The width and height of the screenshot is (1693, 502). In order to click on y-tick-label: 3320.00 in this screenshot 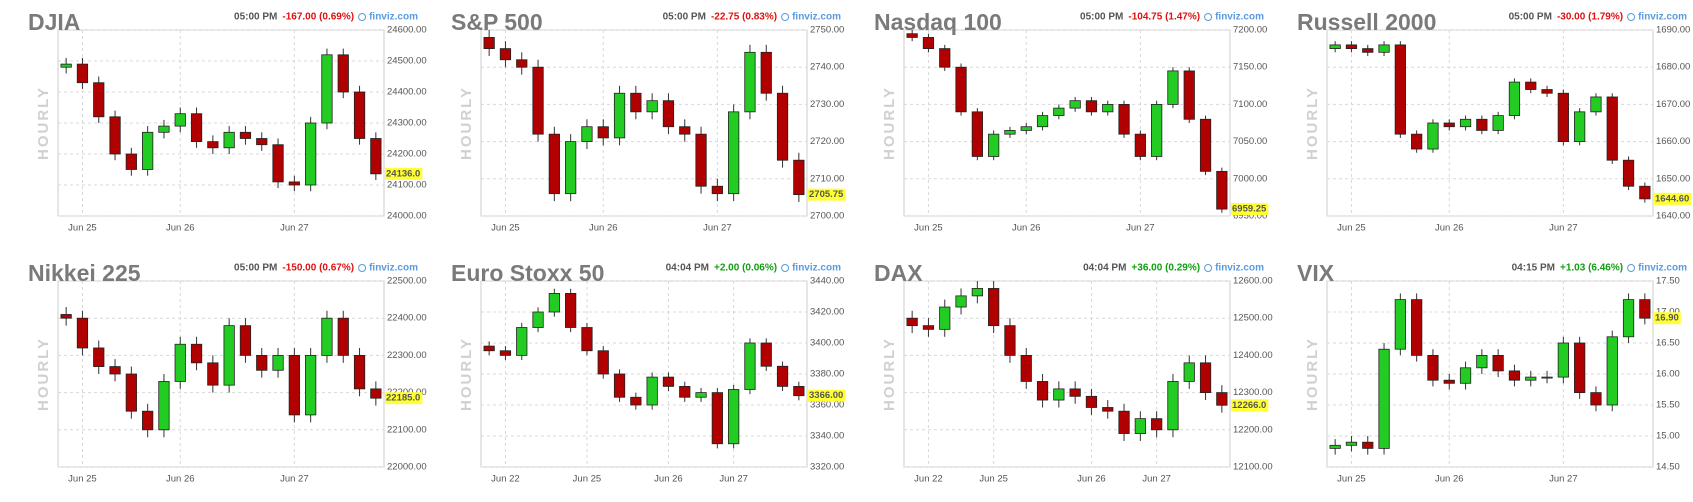, I will do `click(827, 467)`.